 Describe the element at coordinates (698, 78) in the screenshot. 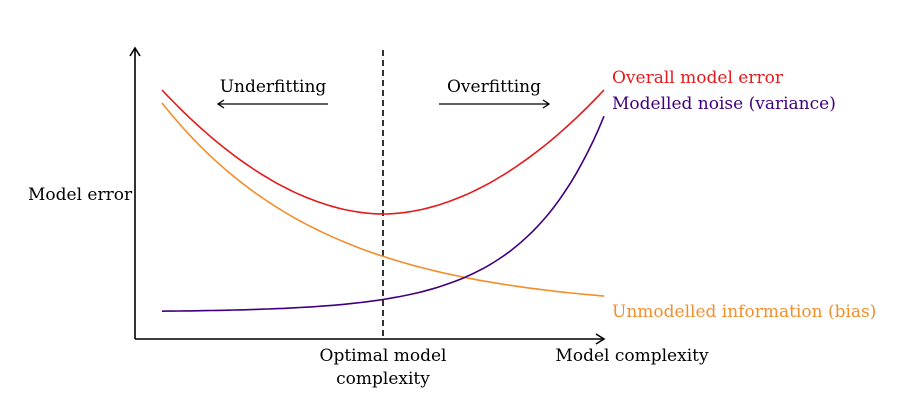

I see `overall-error-label: Overall model error` at that location.